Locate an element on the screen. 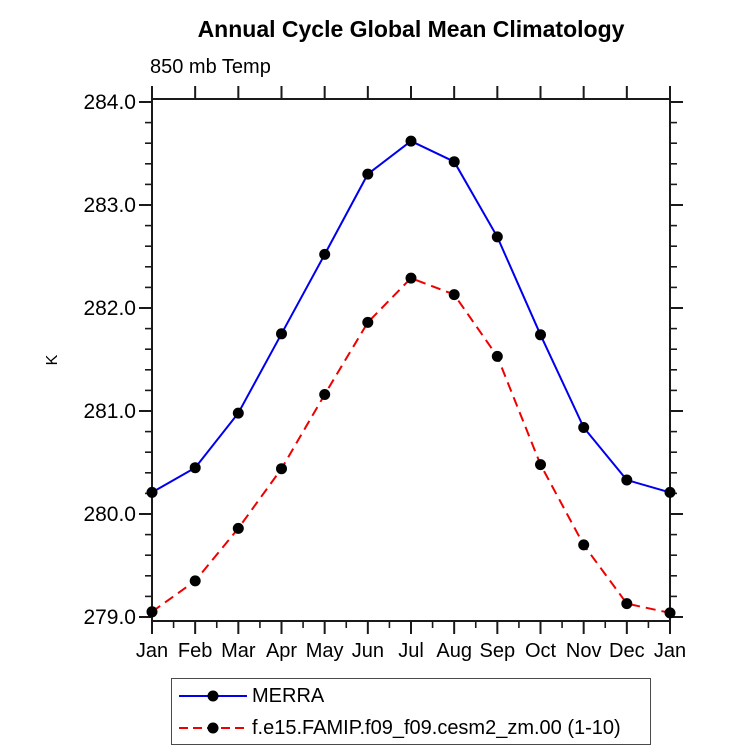 This screenshot has width=733, height=754. y-axis-label: K is located at coordinates (52, 359).